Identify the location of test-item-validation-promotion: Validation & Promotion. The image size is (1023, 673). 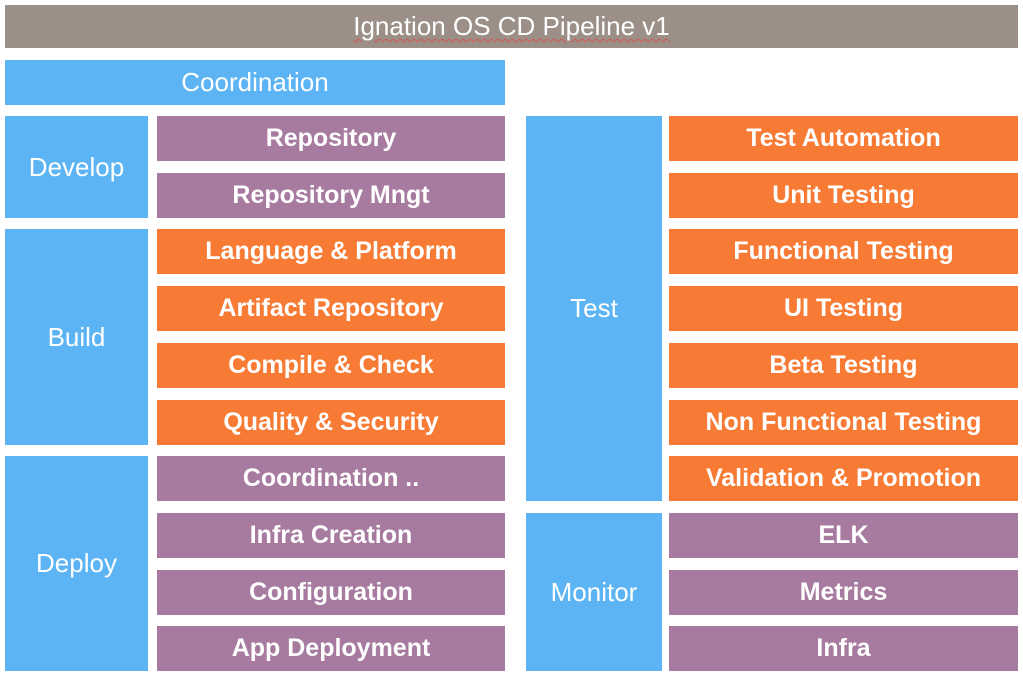
(843, 478).